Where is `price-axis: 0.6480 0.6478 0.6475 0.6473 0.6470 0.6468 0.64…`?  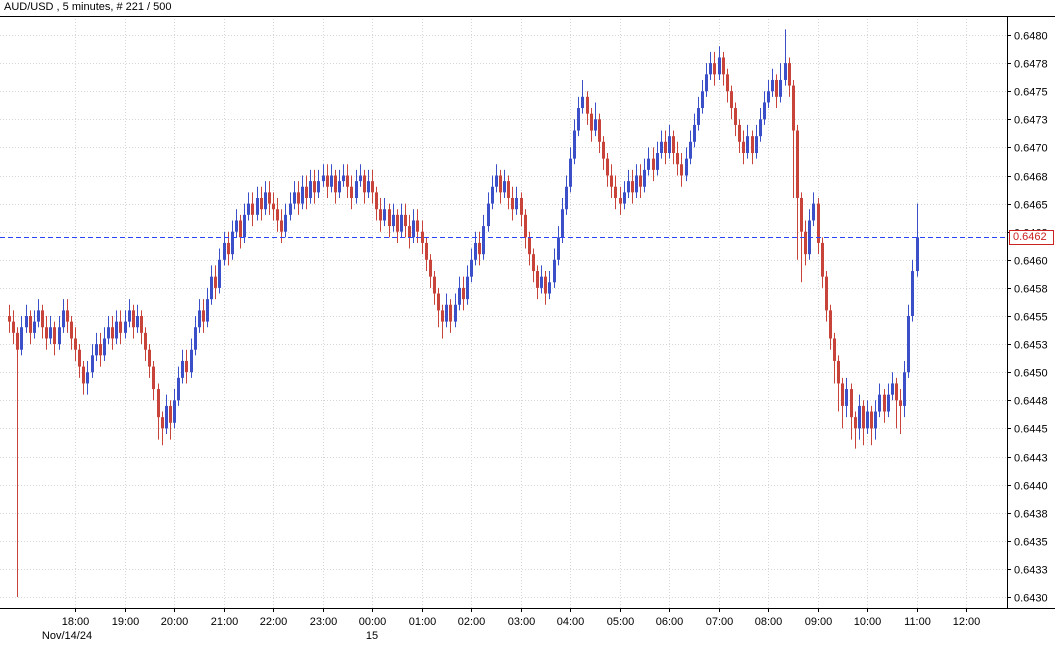
price-axis: 0.6480 0.6478 0.6475 0.6473 0.6470 0.6468 0.64… is located at coordinates (1027, 318).